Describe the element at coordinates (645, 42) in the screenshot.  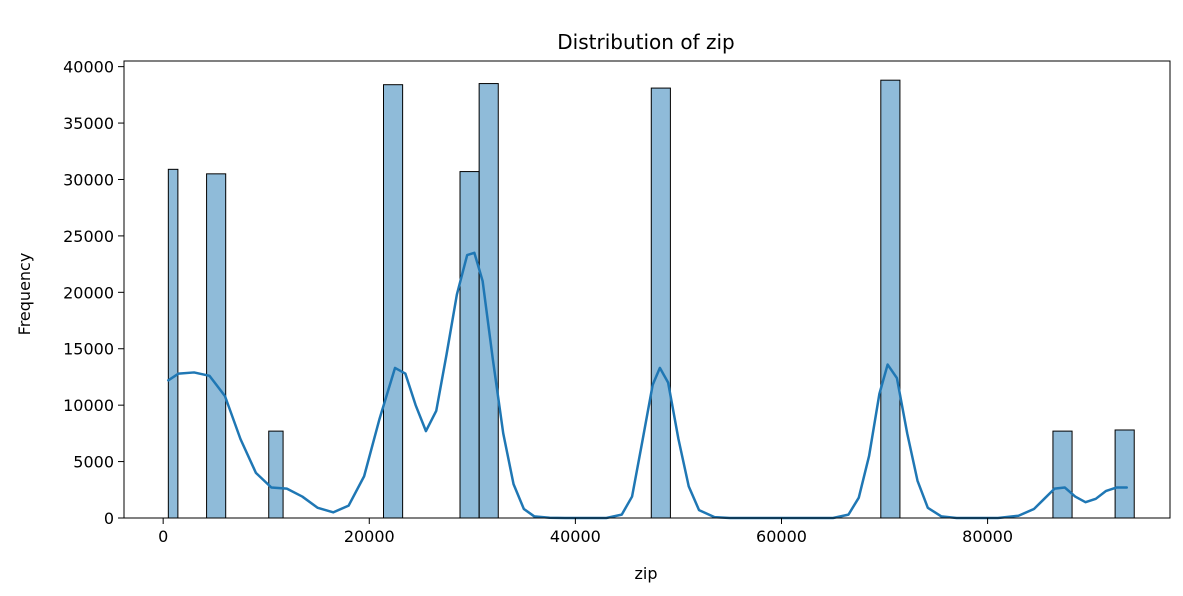
I see `chart-title: Distribution of zip` at that location.